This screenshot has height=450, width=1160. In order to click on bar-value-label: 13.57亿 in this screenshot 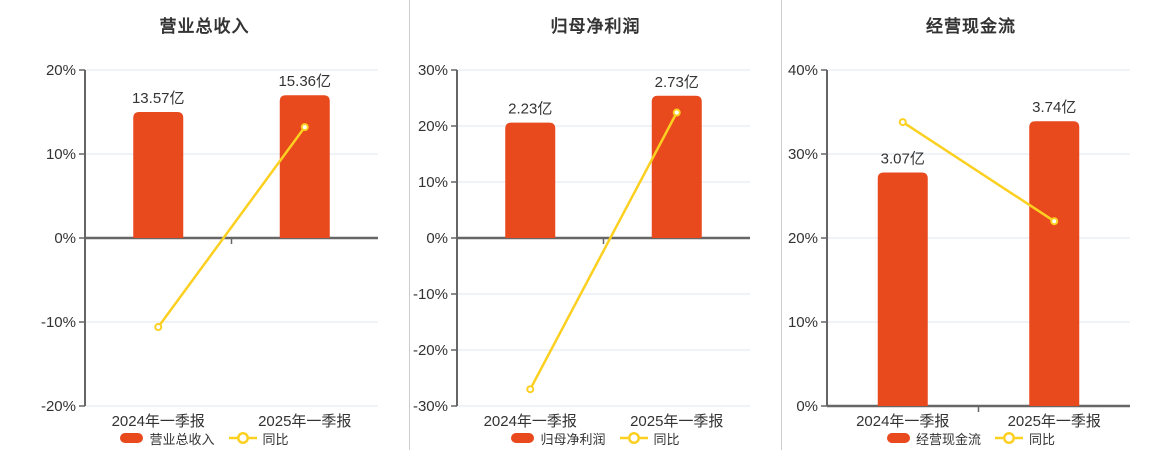, I will do `click(158, 98)`.